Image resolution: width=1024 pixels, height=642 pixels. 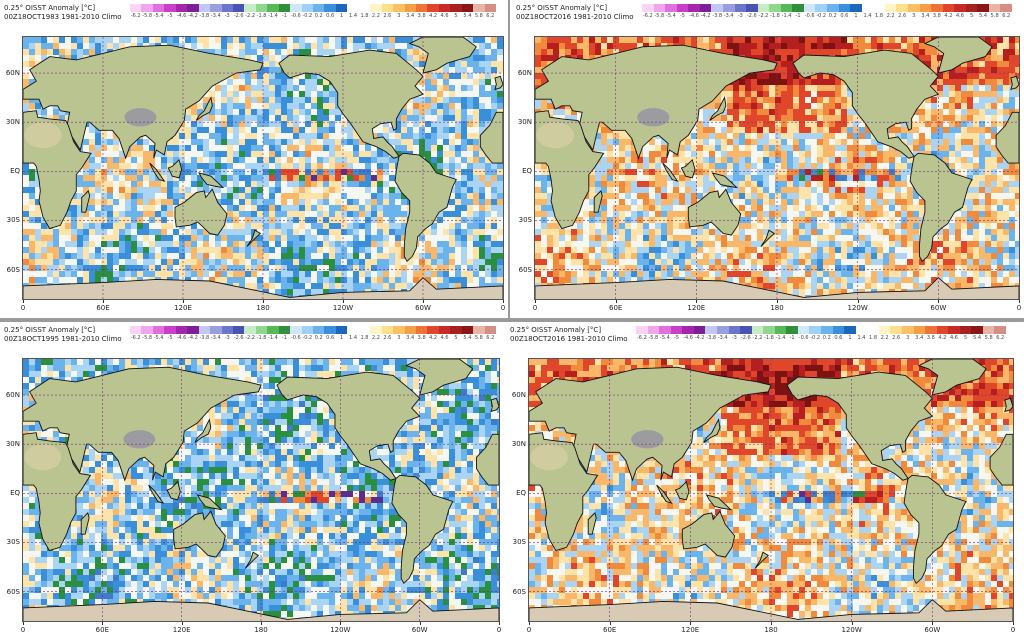 I want to click on longitude-label: 60E, so click(x=102, y=630).